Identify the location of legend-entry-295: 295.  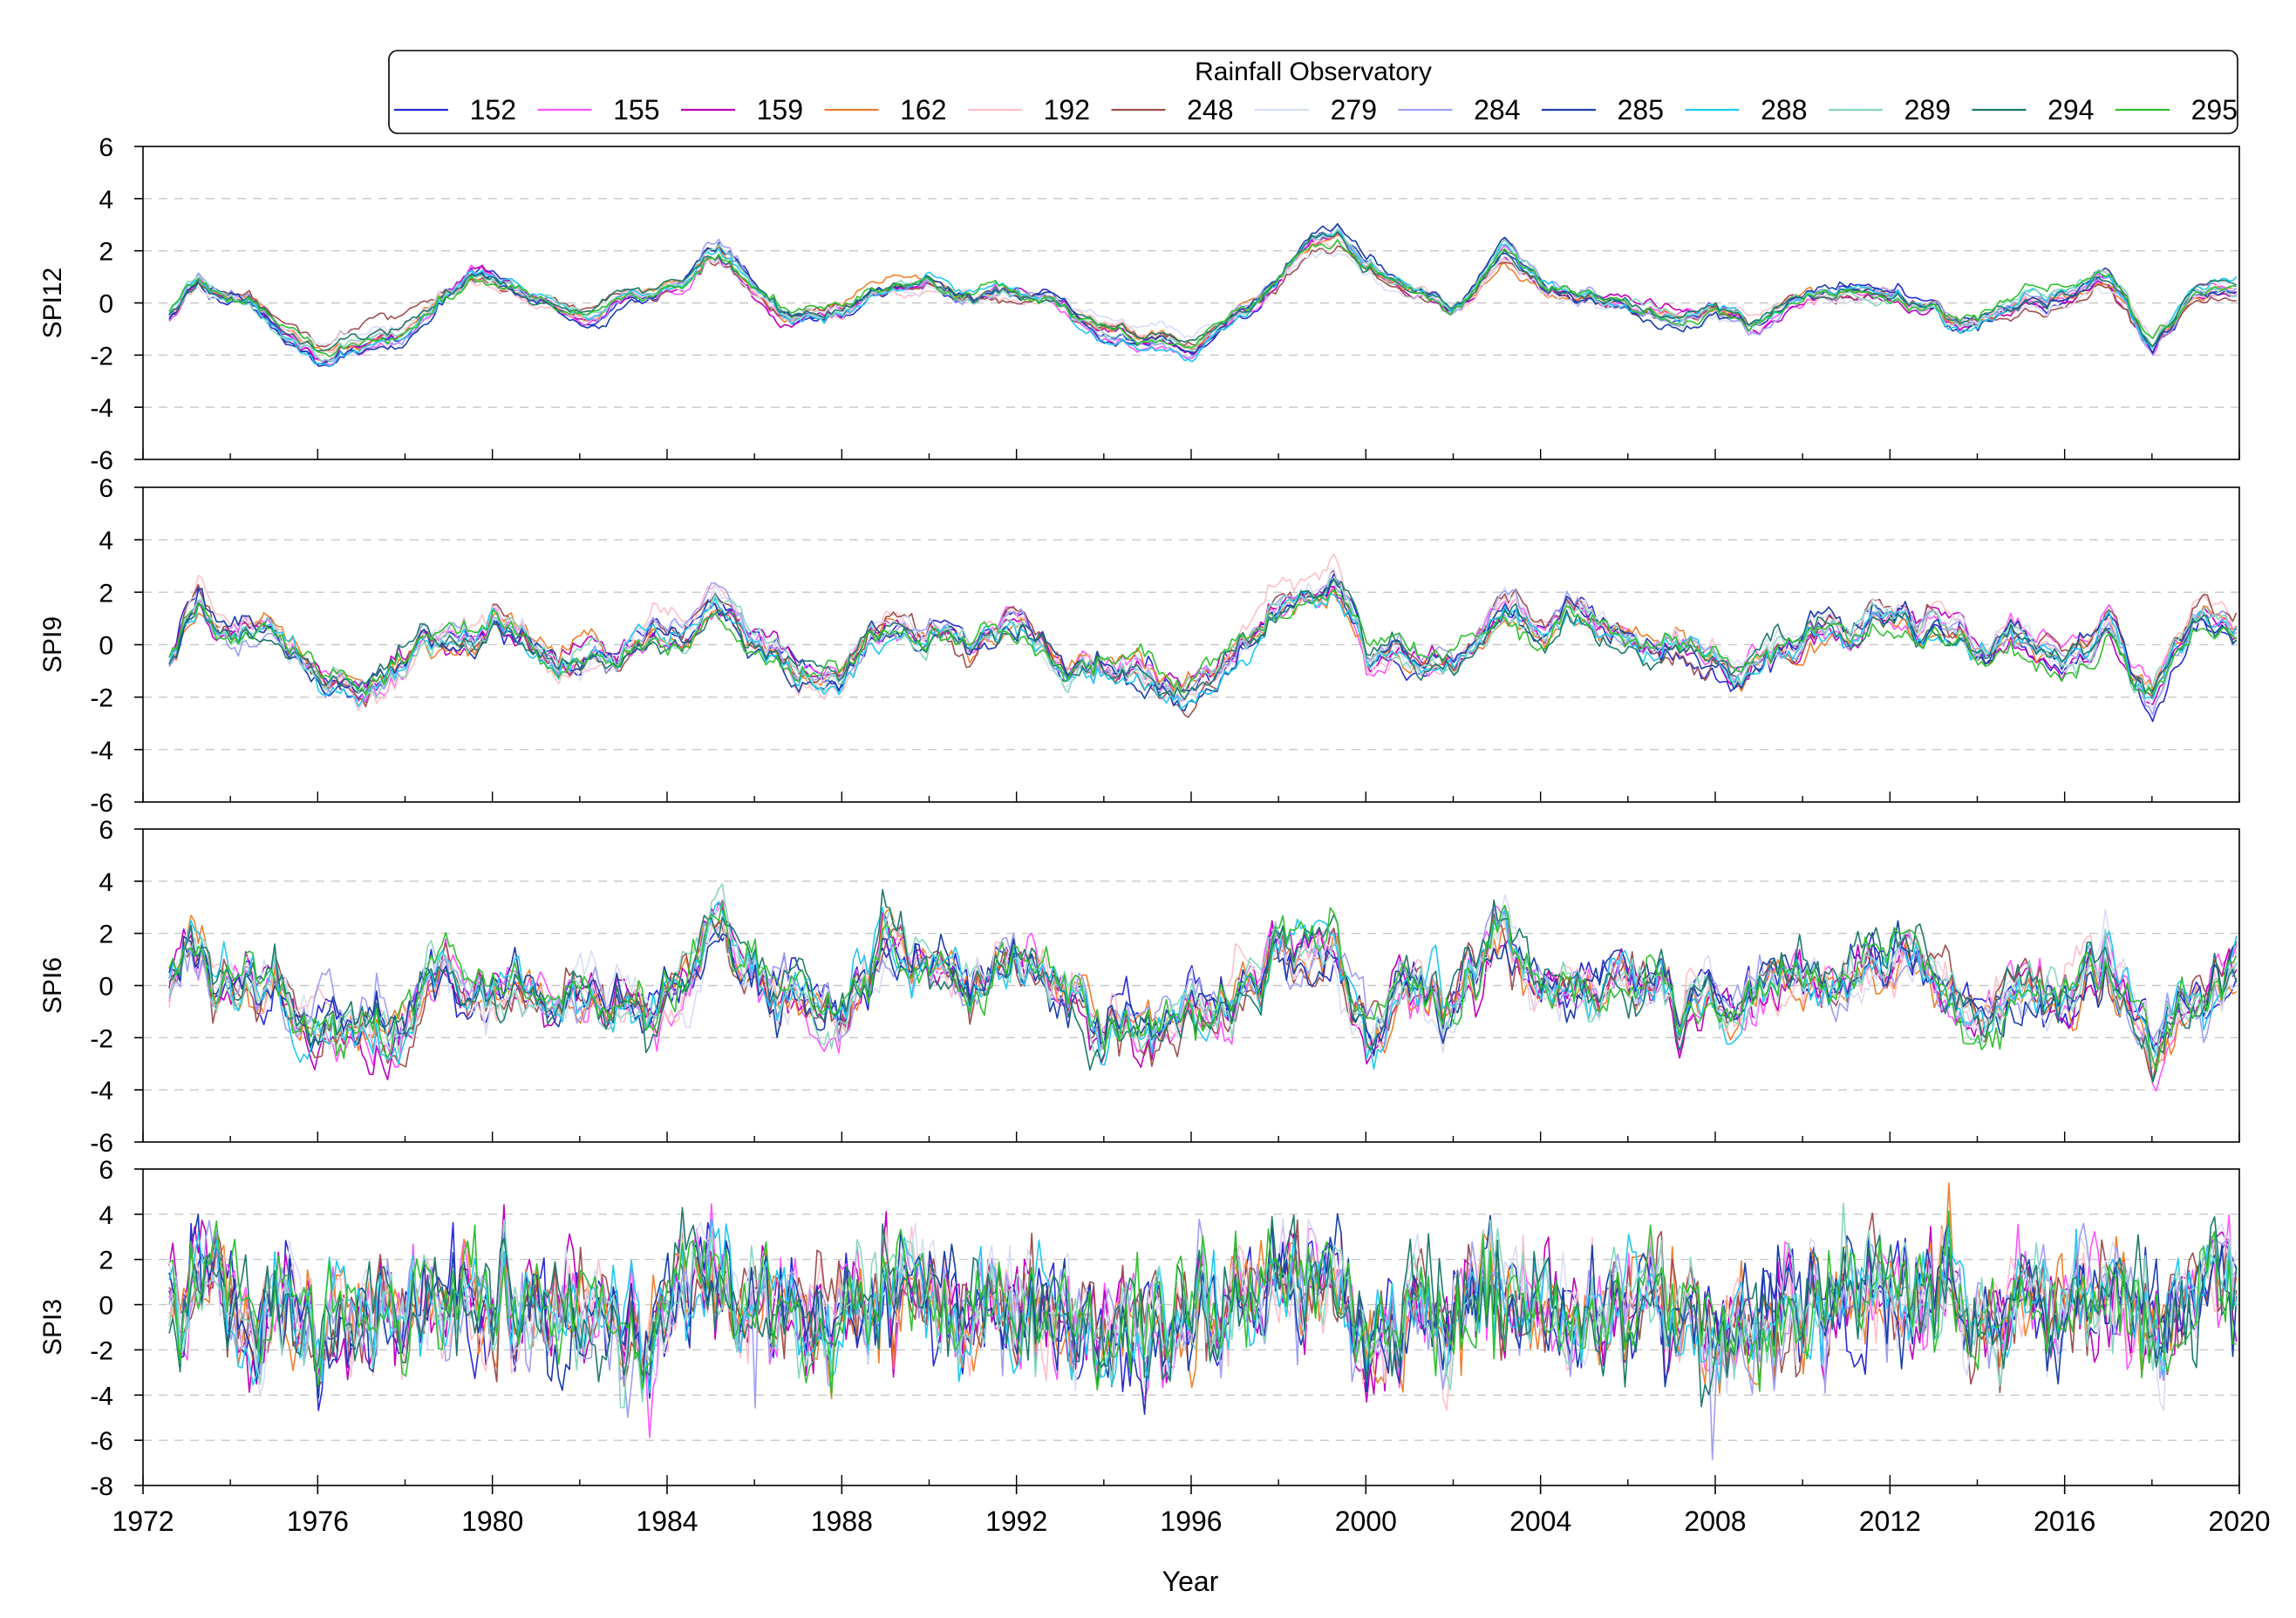
(2176, 110).